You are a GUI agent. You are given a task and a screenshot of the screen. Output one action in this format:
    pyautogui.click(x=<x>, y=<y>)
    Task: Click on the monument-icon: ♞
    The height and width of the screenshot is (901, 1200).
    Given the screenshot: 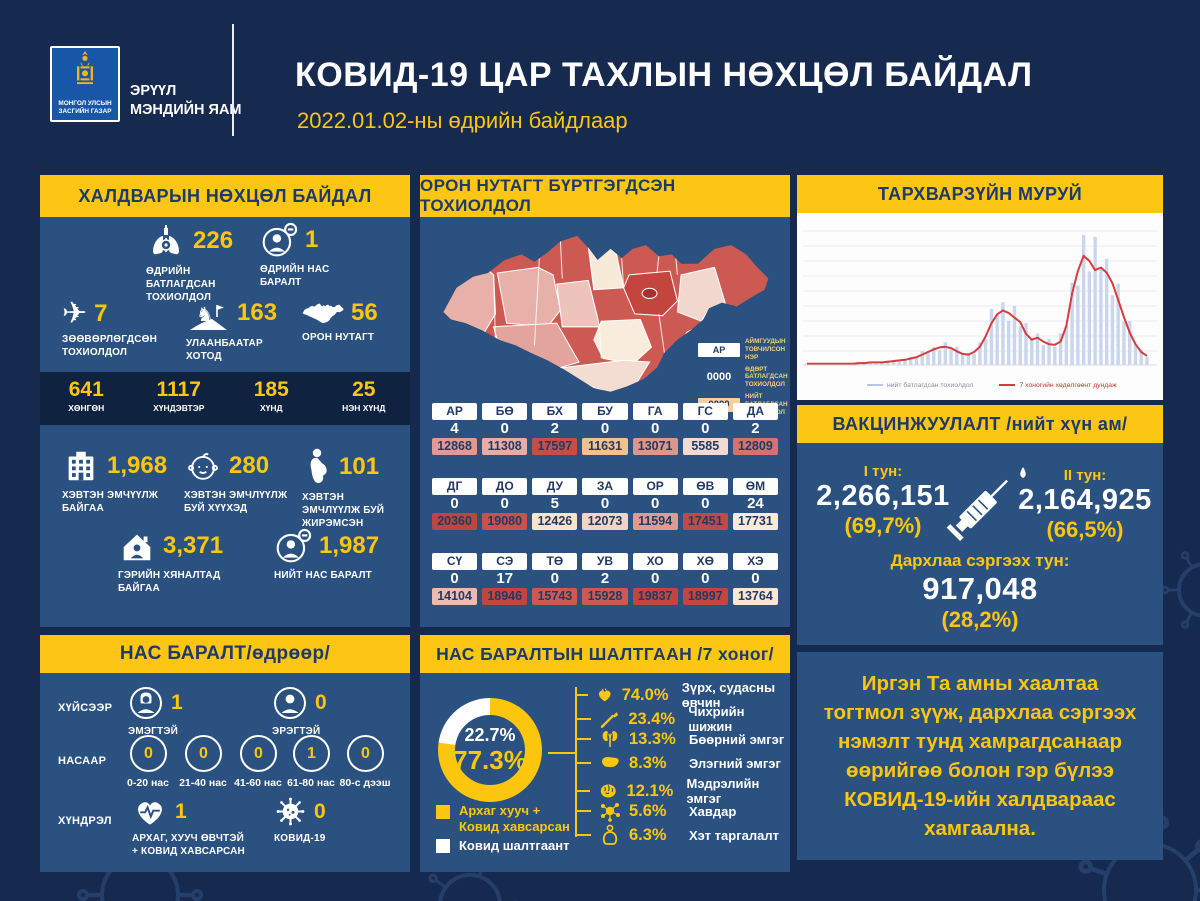 What is the action you would take?
    pyautogui.click(x=208, y=316)
    